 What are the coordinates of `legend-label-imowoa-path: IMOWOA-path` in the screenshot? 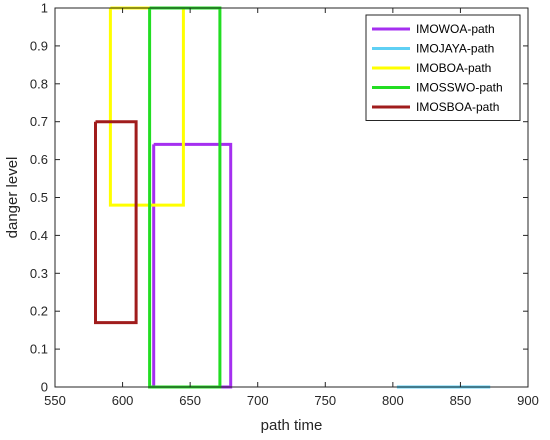 It's located at (455, 29).